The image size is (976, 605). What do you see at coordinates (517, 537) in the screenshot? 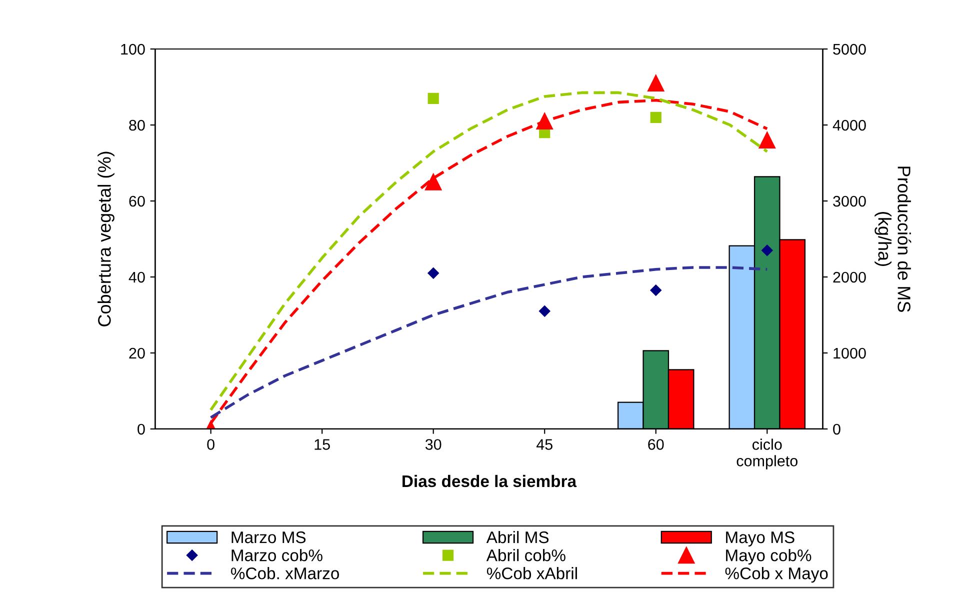
I see `legend-label: Abril MS` at bounding box center [517, 537].